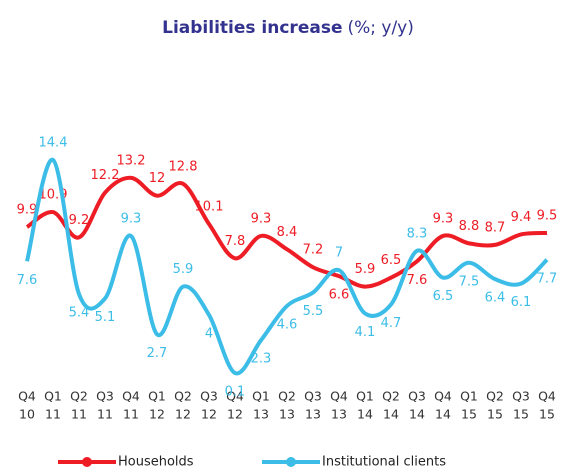 The image size is (577, 472). Describe the element at coordinates (365, 332) in the screenshot. I see `data-label: 4.1` at that location.